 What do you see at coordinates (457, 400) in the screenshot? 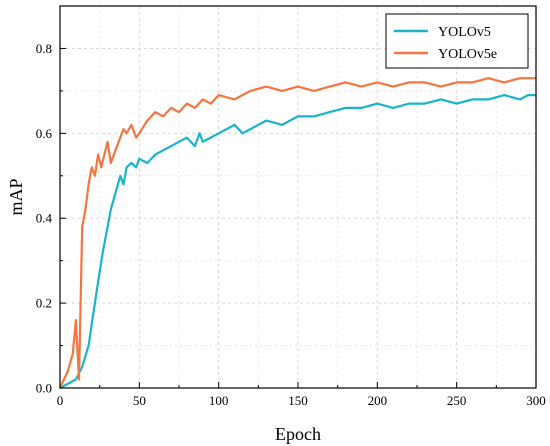
I see `x-tick-label: 250` at bounding box center [457, 400].